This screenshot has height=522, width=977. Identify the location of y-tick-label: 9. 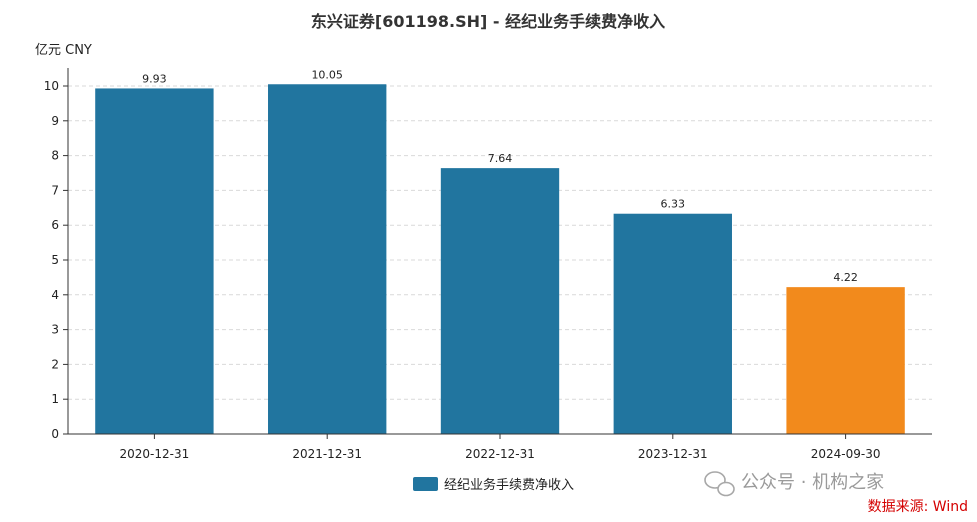
(55, 121).